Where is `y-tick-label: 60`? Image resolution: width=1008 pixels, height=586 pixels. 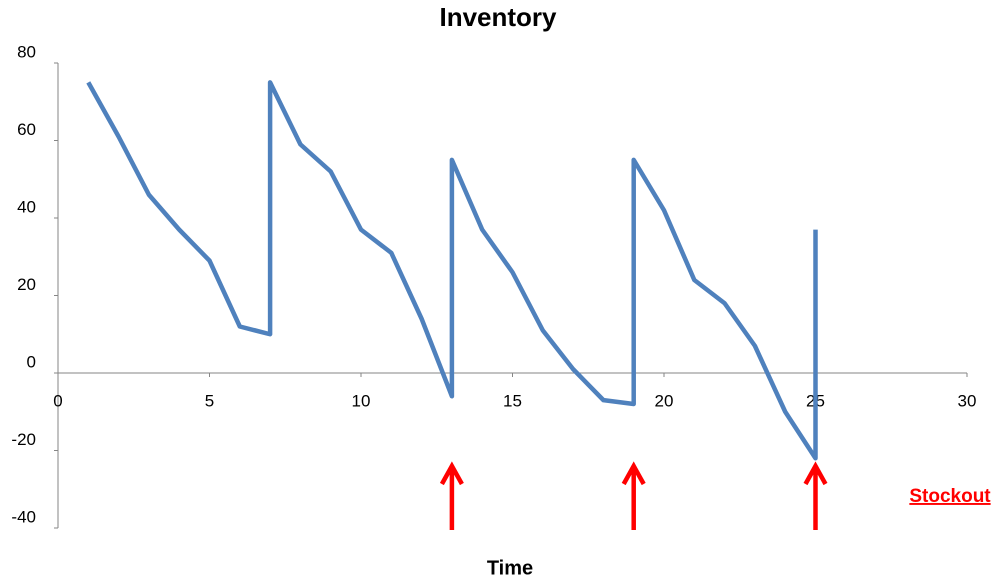 y-tick-label: 60 is located at coordinates (26, 129).